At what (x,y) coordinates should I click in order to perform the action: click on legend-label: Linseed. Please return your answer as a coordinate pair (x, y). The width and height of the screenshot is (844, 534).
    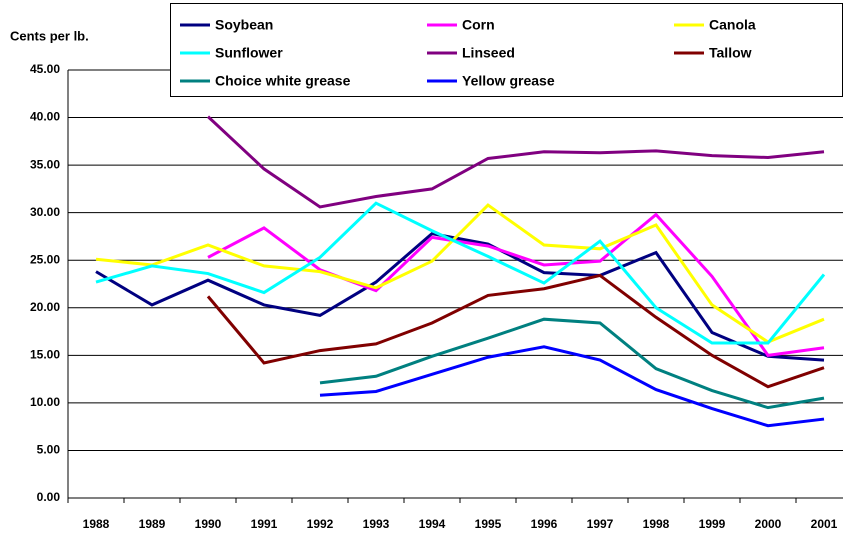
    Looking at the image, I should click on (488, 53).